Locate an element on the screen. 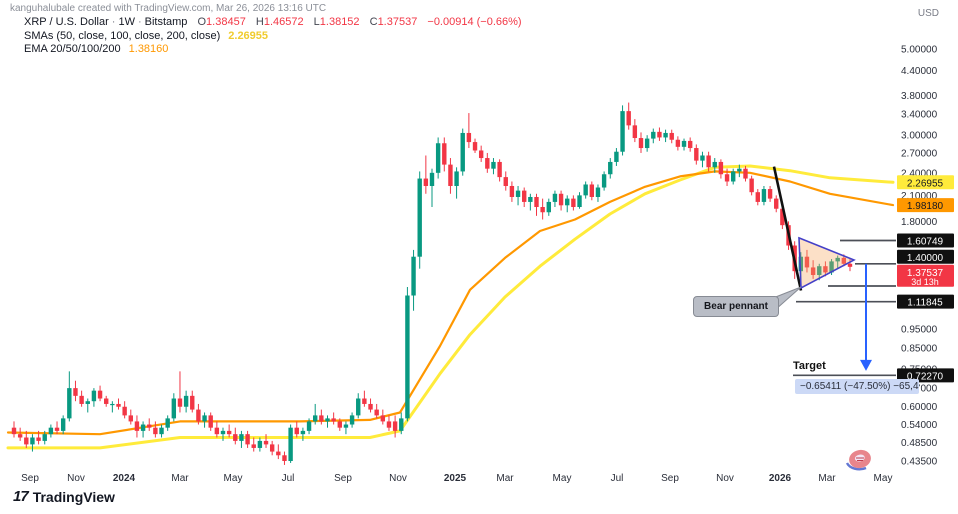  ema-badge-text: 1.98180 is located at coordinates (925, 206).